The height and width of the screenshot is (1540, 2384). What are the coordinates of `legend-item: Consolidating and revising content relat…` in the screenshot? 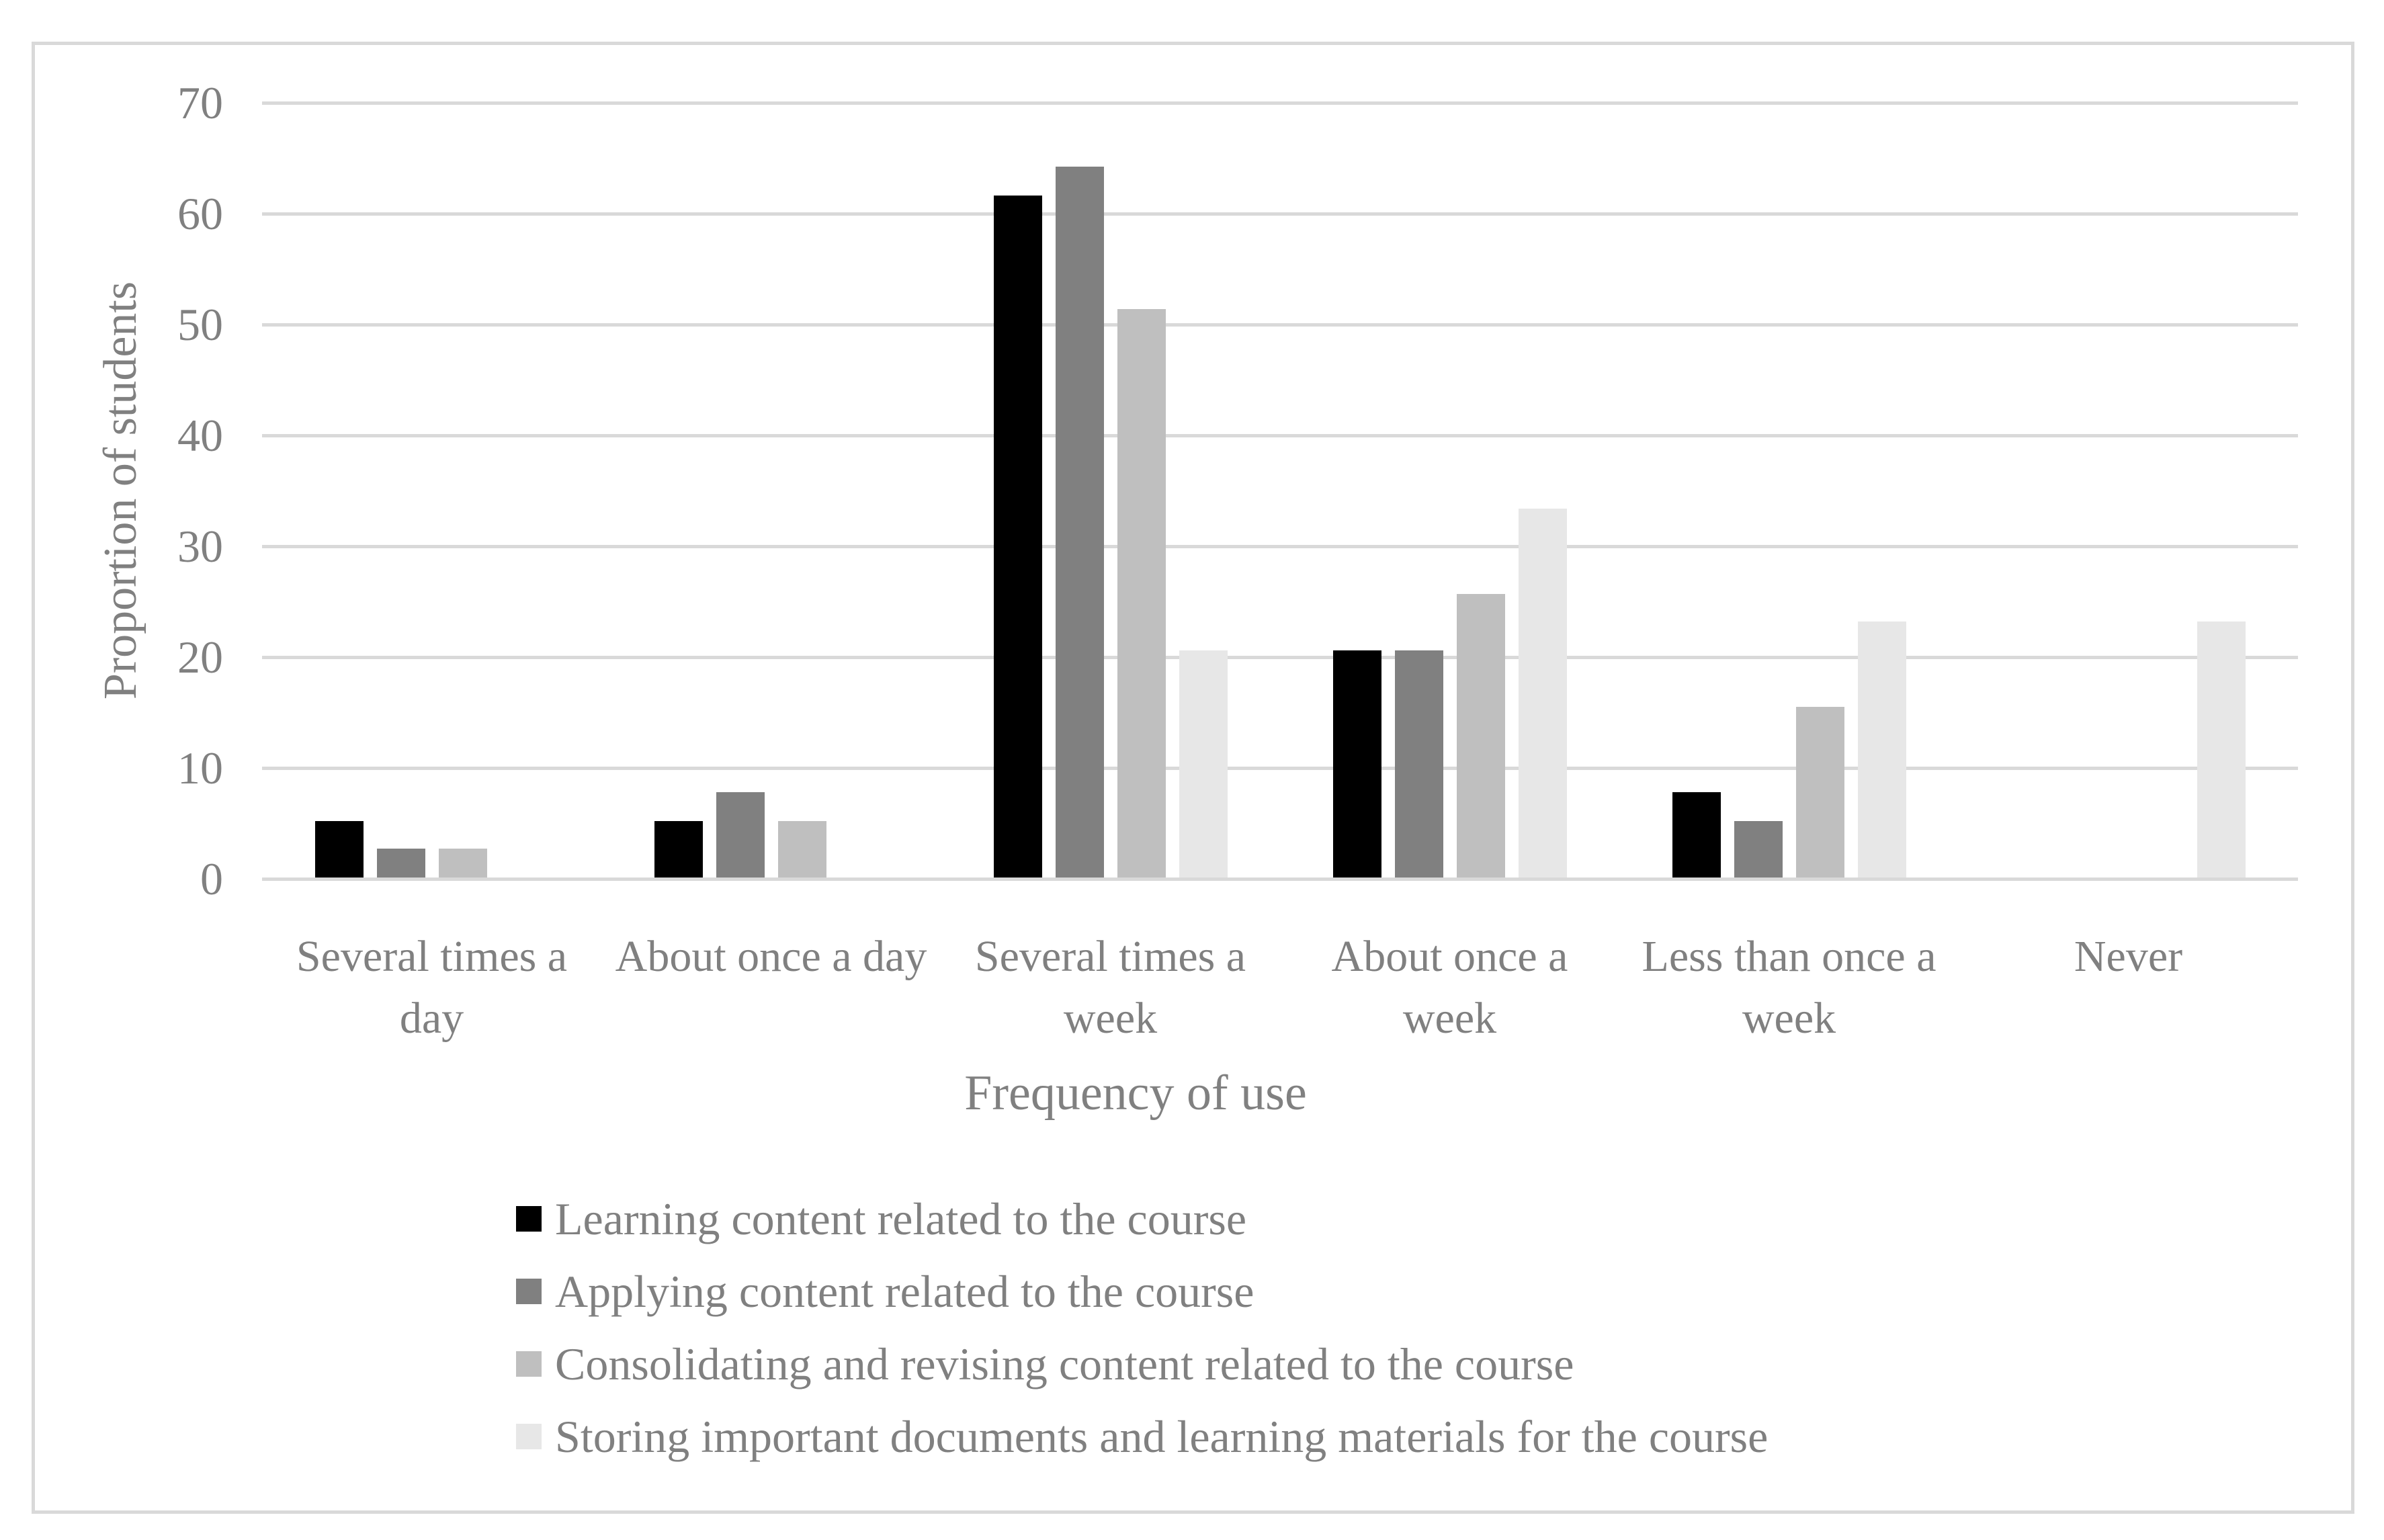 It's located at (1142, 1364).